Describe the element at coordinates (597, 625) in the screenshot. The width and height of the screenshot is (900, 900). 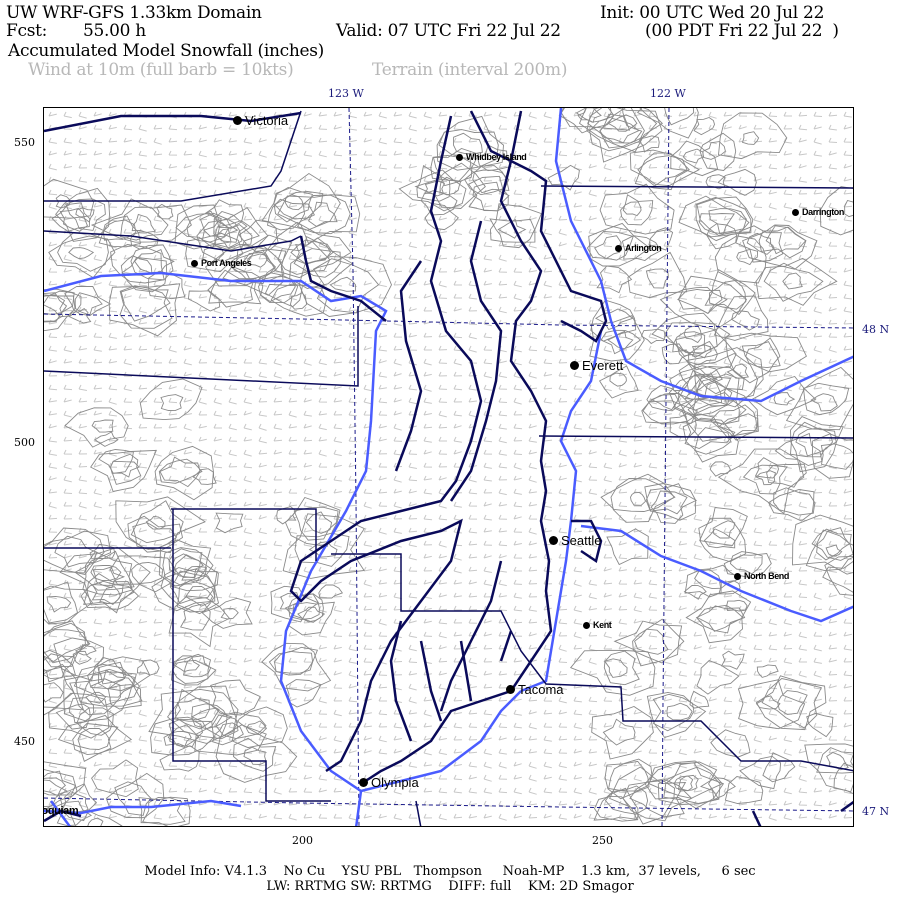
I see `city-kent: Kent` at that location.